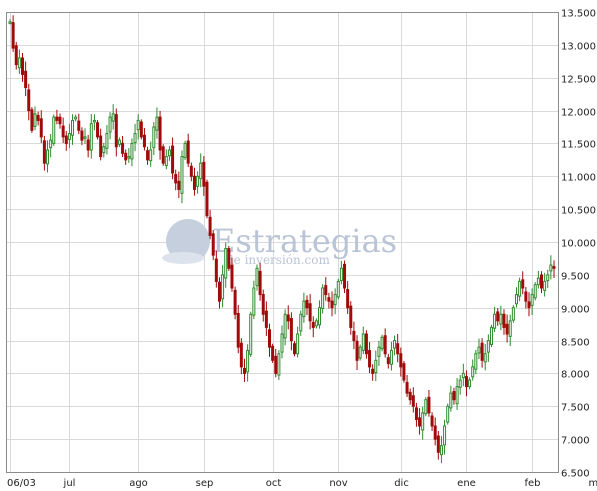  What do you see at coordinates (593, 483) in the screenshot?
I see `x-tick-label: mar` at bounding box center [593, 483].